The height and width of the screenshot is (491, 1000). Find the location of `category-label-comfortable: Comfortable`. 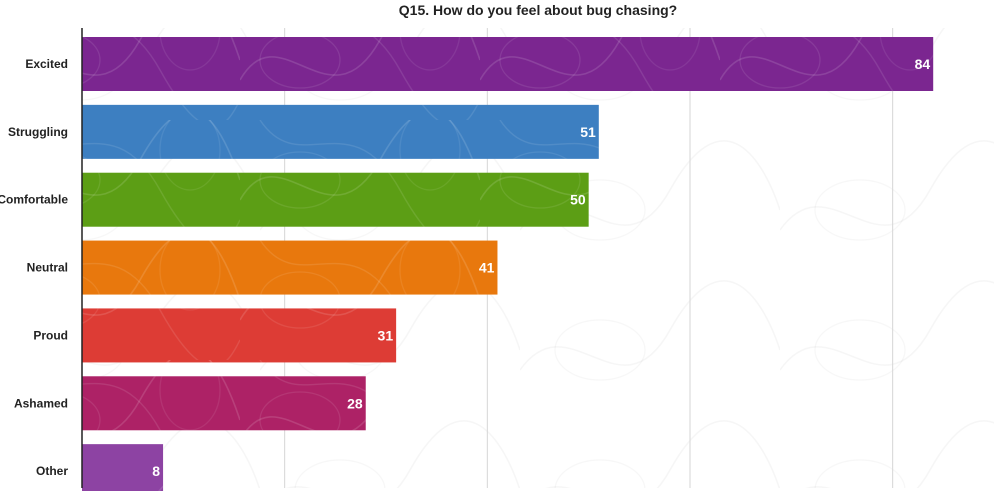

category-label-comfortable: Comfortable is located at coordinates (34, 200).